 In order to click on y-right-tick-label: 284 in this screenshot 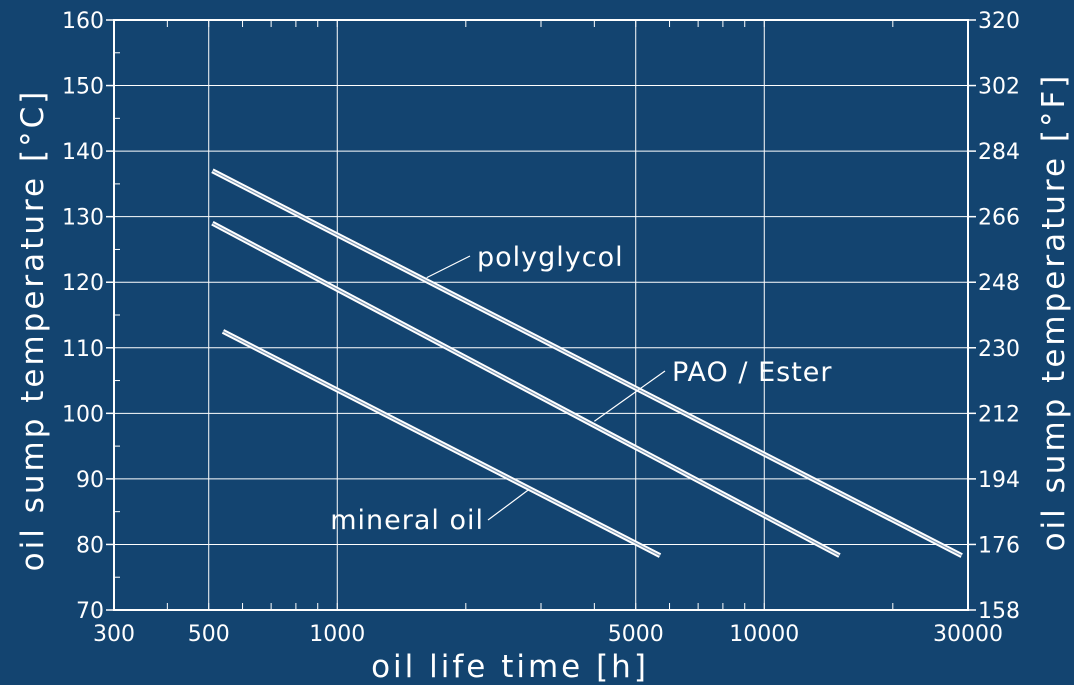, I will do `click(999, 152)`.